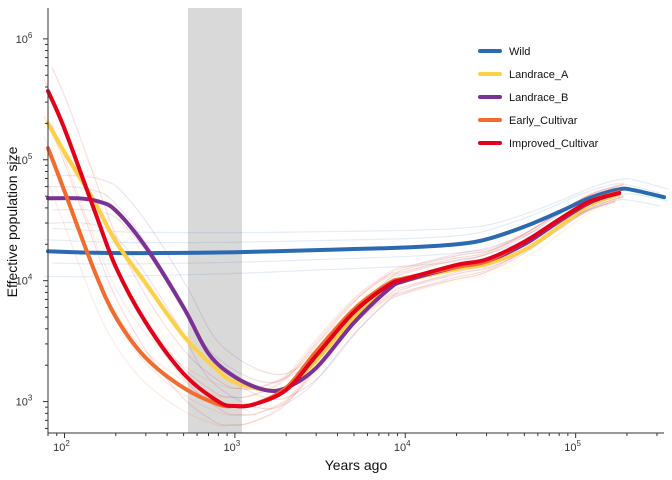 The height and width of the screenshot is (480, 672). What do you see at coordinates (24, 38) in the screenshot?
I see `y-tick-label: 10⁶` at bounding box center [24, 38].